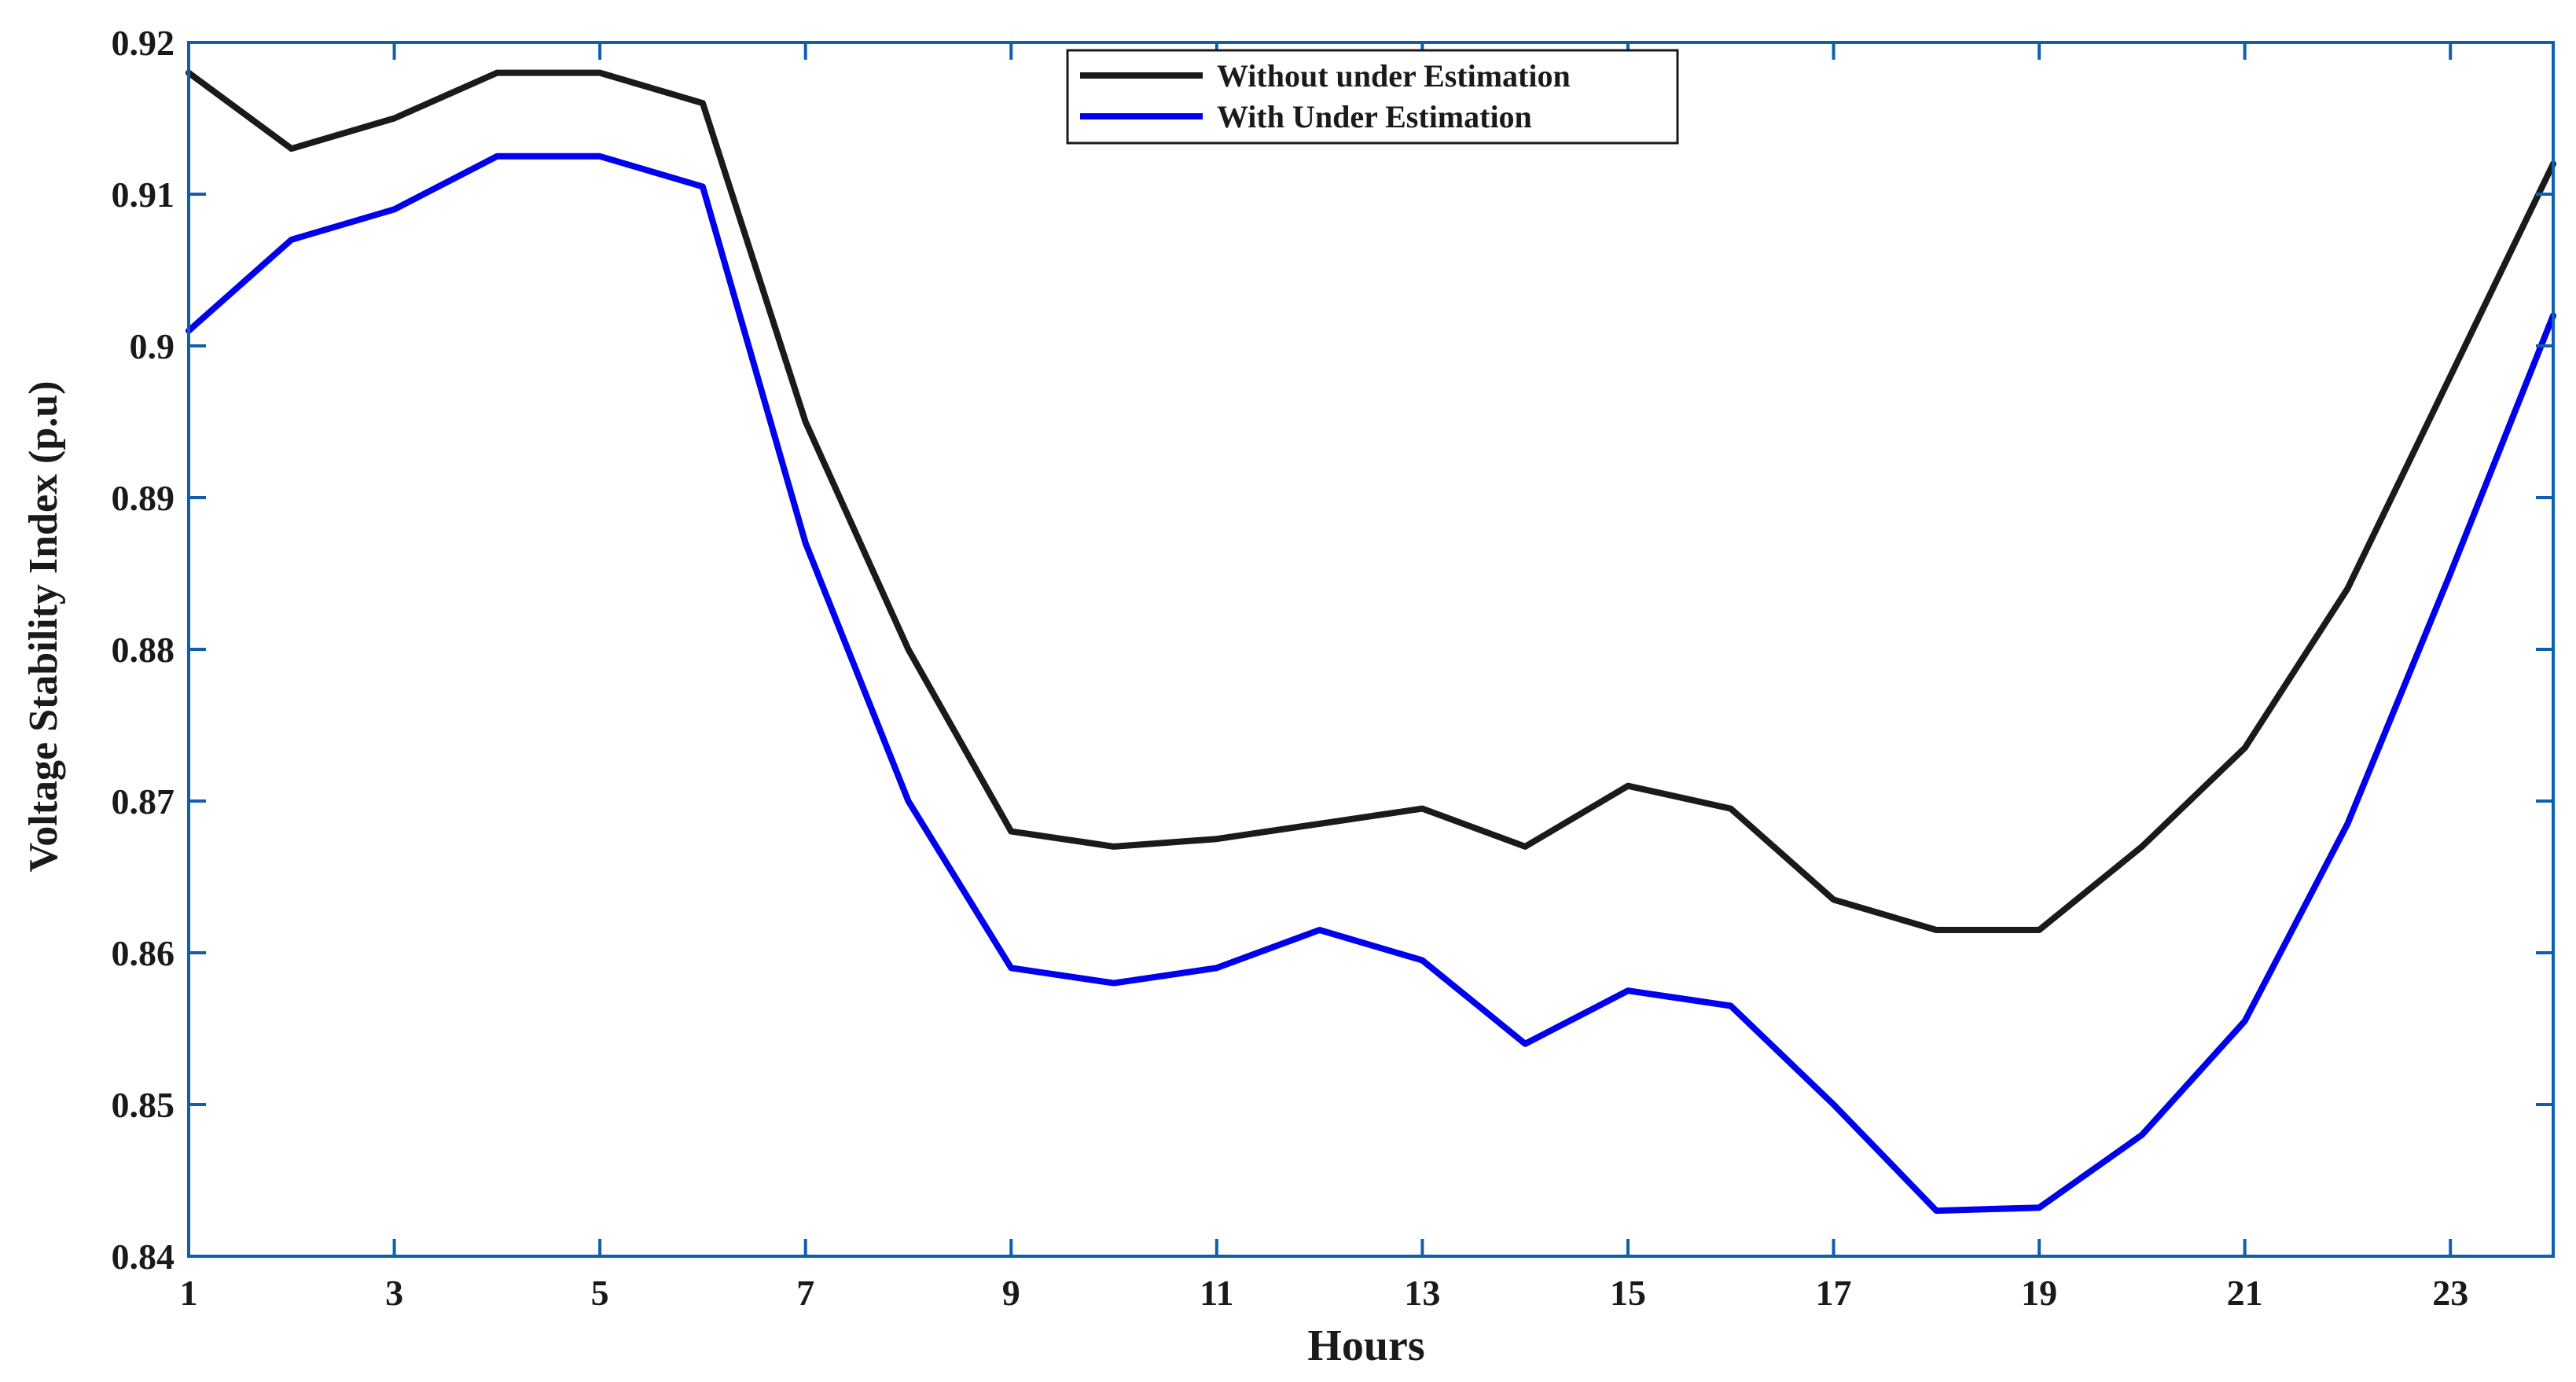 The width and height of the screenshot is (2576, 1382). Describe the element at coordinates (143, 1257) in the screenshot. I see `y-tick-label: 0.84` at that location.